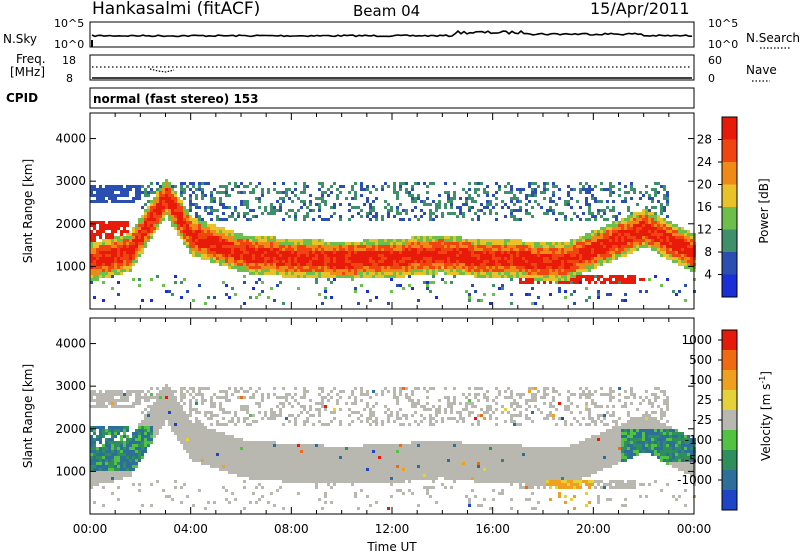  I want to click on power-colorbar, so click(728, 207).